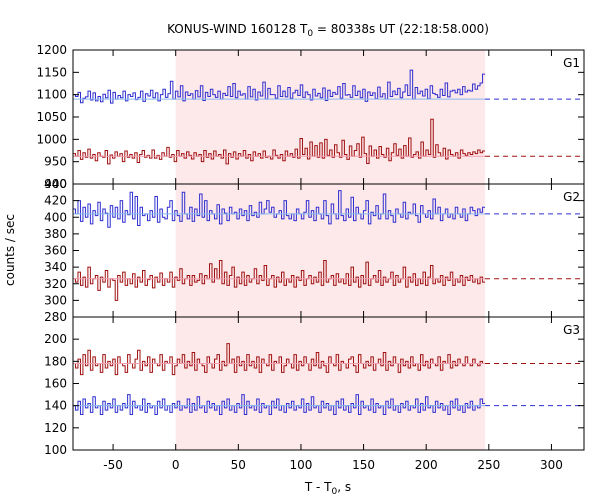  What do you see at coordinates (55, 284) in the screenshot?
I see `y-tick-label: 320` at bounding box center [55, 284].